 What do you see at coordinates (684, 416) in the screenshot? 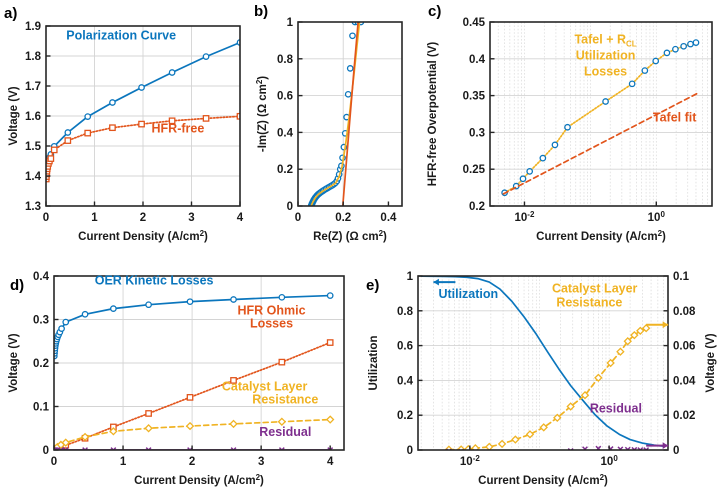
I see `ytick-right-label: 0.02` at bounding box center [684, 416].